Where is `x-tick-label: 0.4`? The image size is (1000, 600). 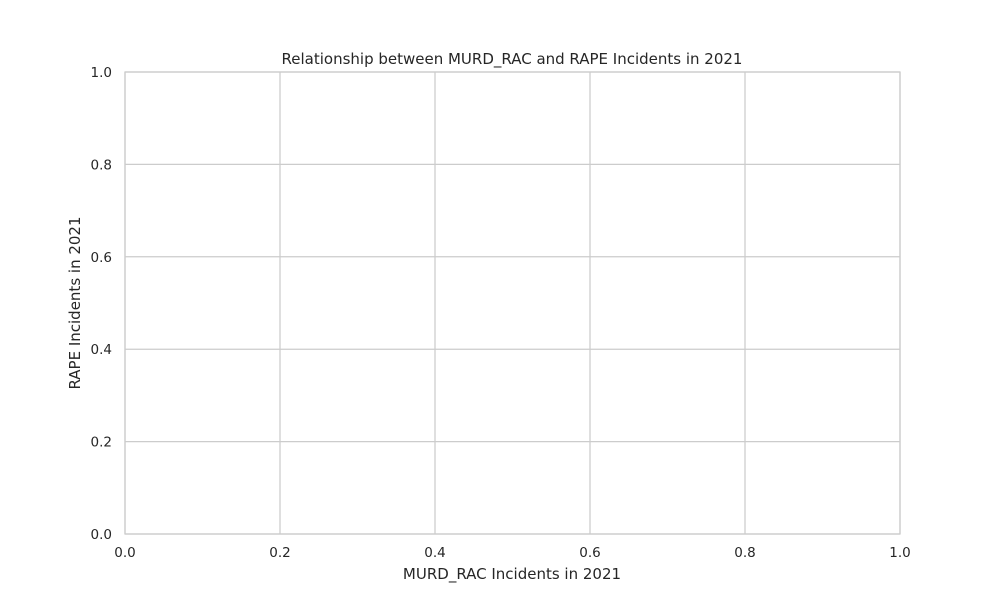 x-tick-label: 0.4 is located at coordinates (434, 553).